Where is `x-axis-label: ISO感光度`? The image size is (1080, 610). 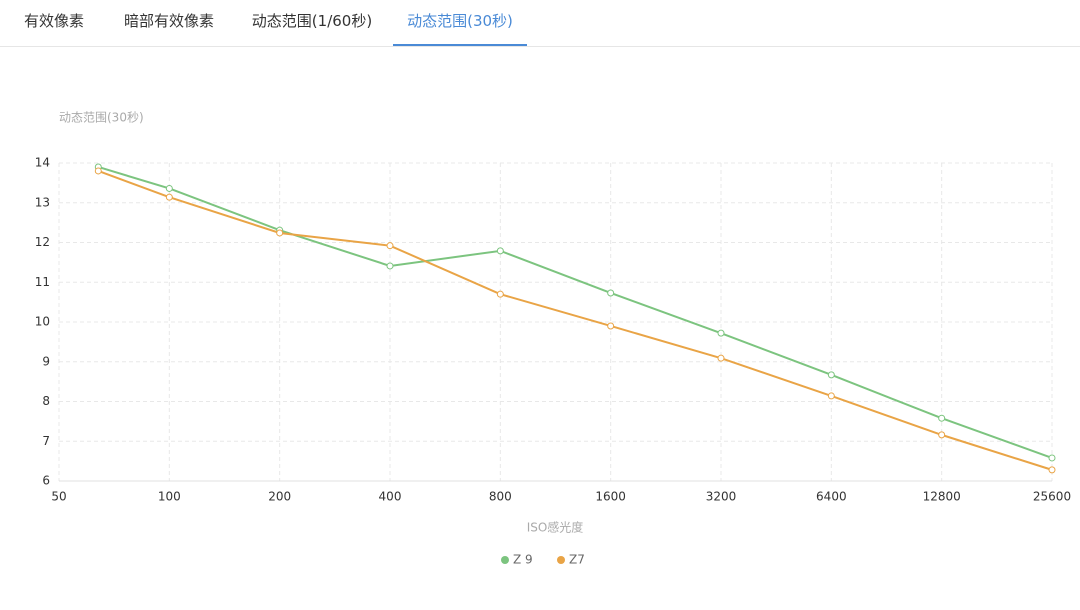
x-axis-label: ISO感光度 is located at coordinates (555, 527).